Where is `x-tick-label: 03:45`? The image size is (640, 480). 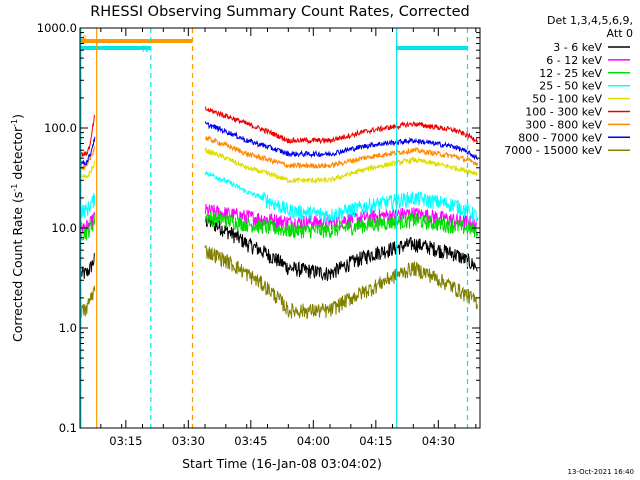 x-tick-label: 03:45 is located at coordinates (250, 441).